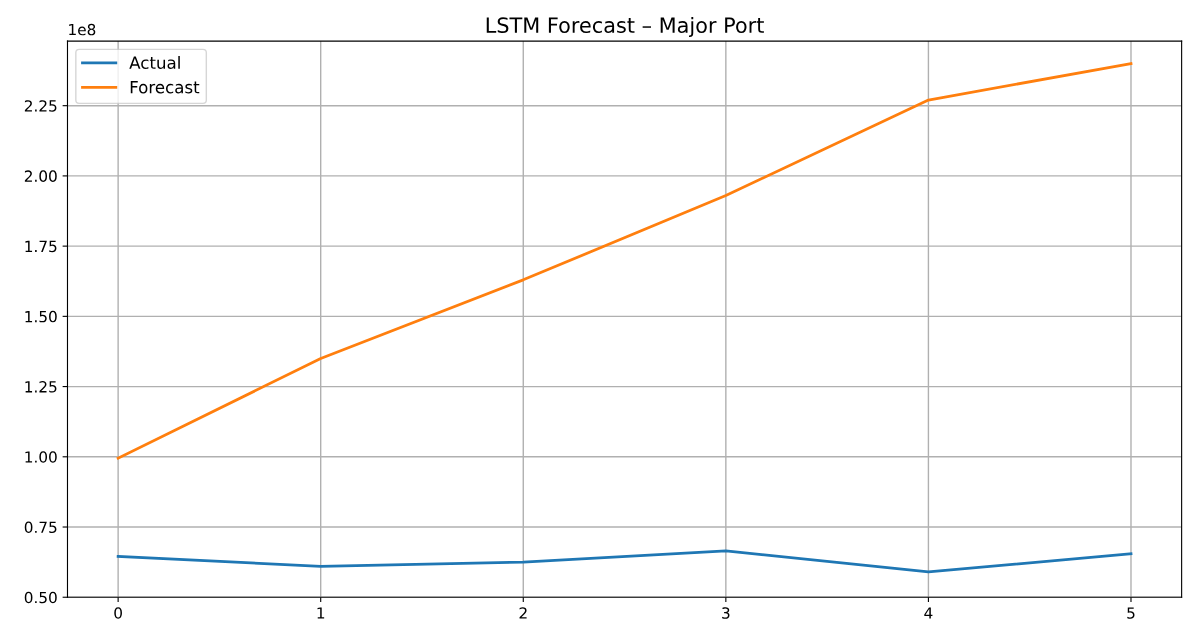 The height and width of the screenshot is (632, 1184). What do you see at coordinates (523, 613) in the screenshot?
I see `x-tick-label: 2` at bounding box center [523, 613].